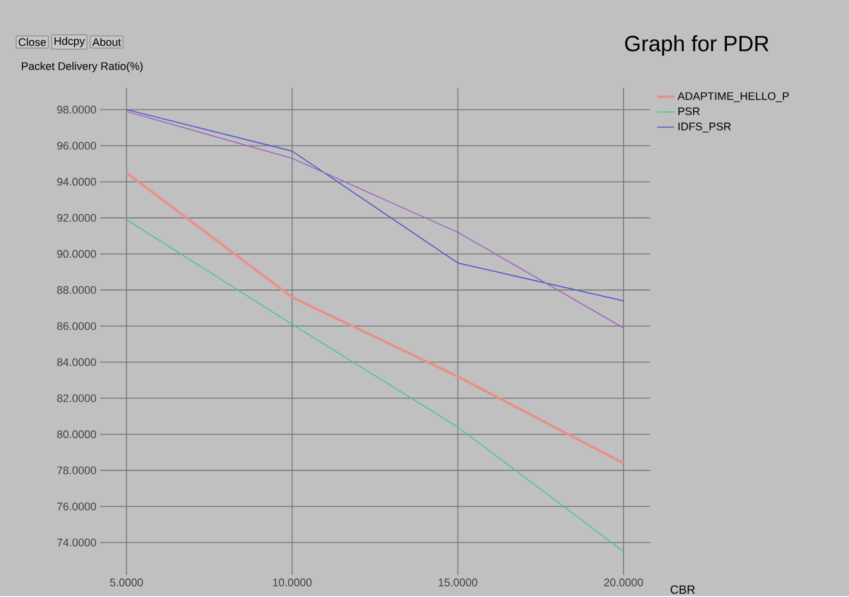 The image size is (849, 597). I want to click on text: Graph for PDR, so click(696, 45).